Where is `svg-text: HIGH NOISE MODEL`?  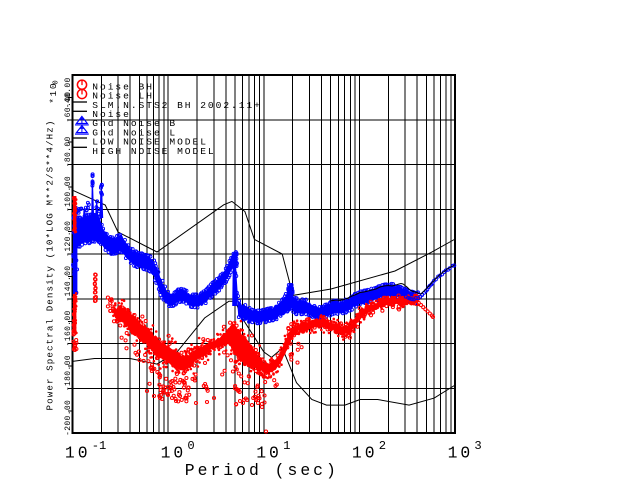
svg-text: HIGH NOISE MODEL is located at coordinates (153, 151).